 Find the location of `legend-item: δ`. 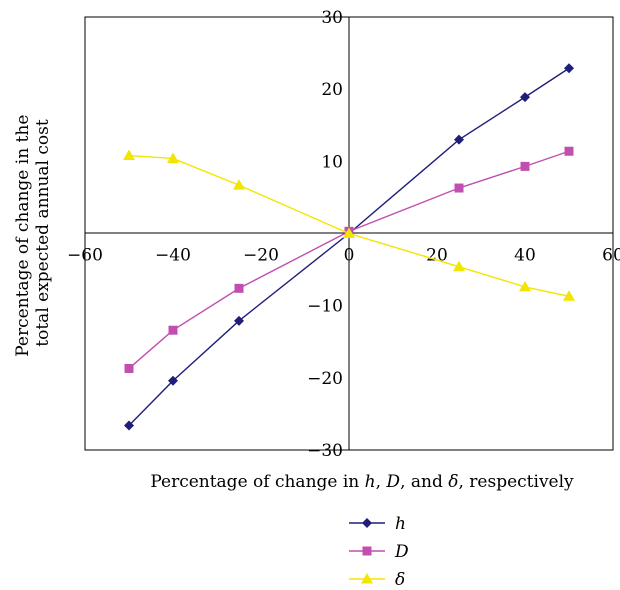

legend-item: δ is located at coordinates (377, 580).